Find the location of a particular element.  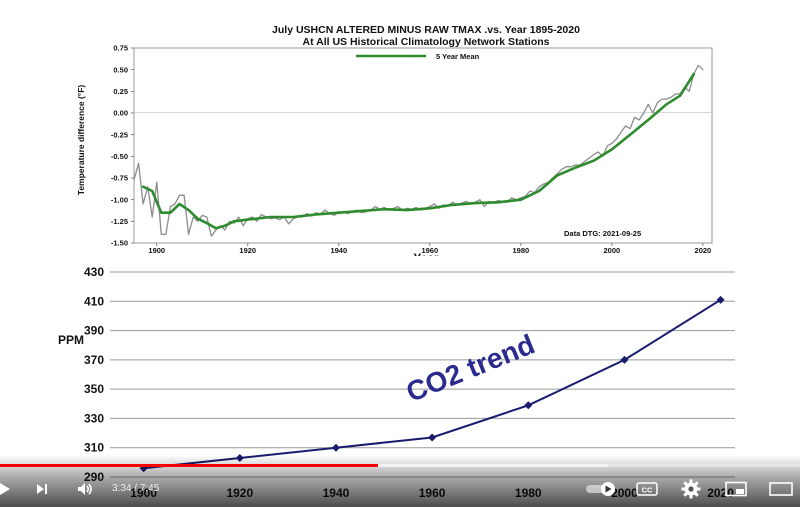

settings-button is located at coordinates (691, 489).